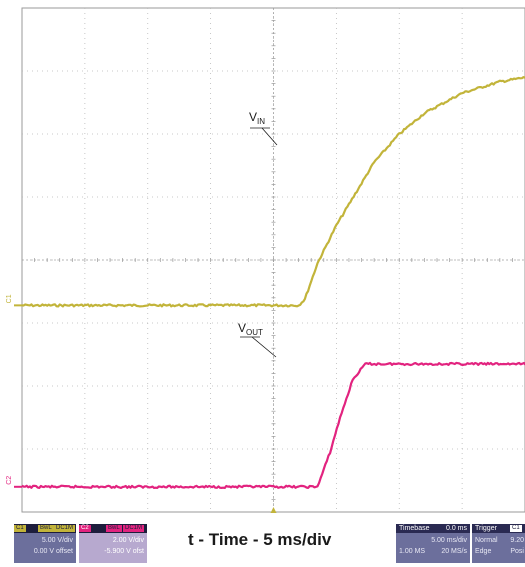 This screenshot has width=525, height=567. I want to click on channel-2-offset: -5.900 V ofst, so click(124, 551).